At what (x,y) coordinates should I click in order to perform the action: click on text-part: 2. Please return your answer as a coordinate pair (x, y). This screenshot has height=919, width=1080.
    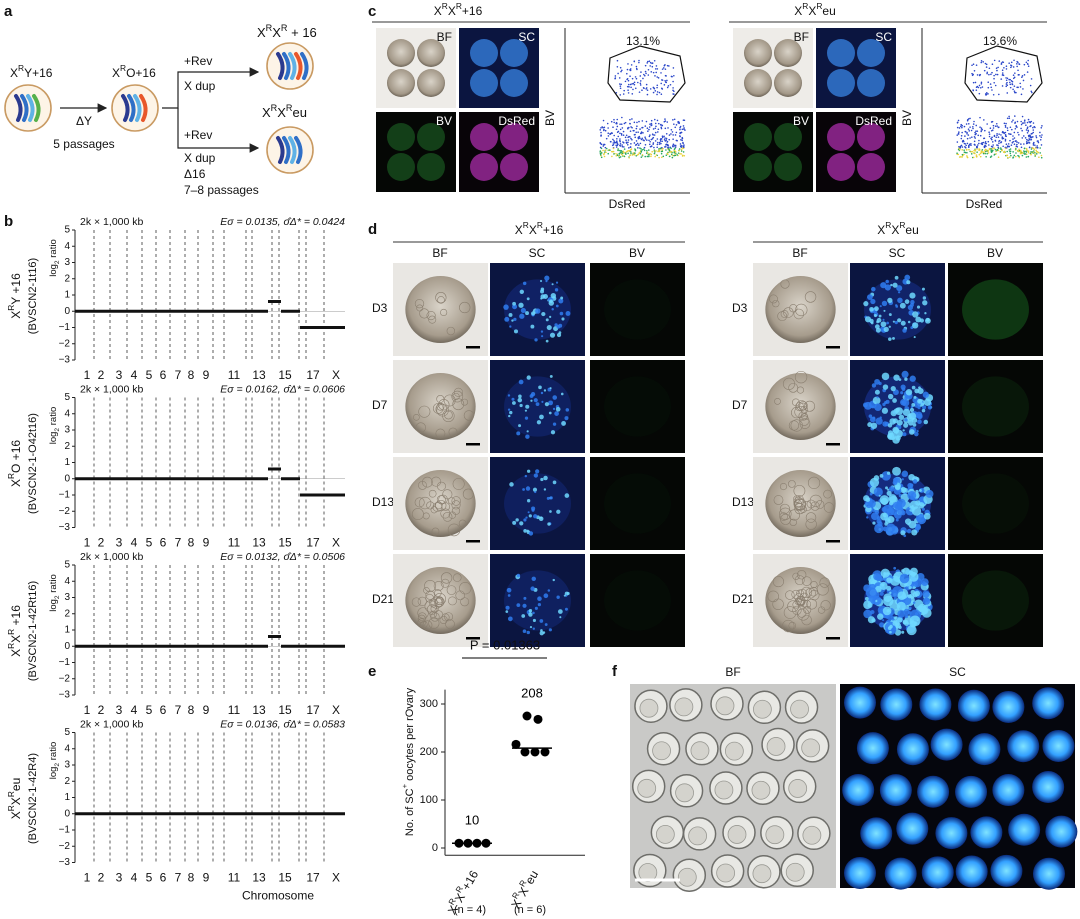
    Looking at the image, I should click on (57, 765).